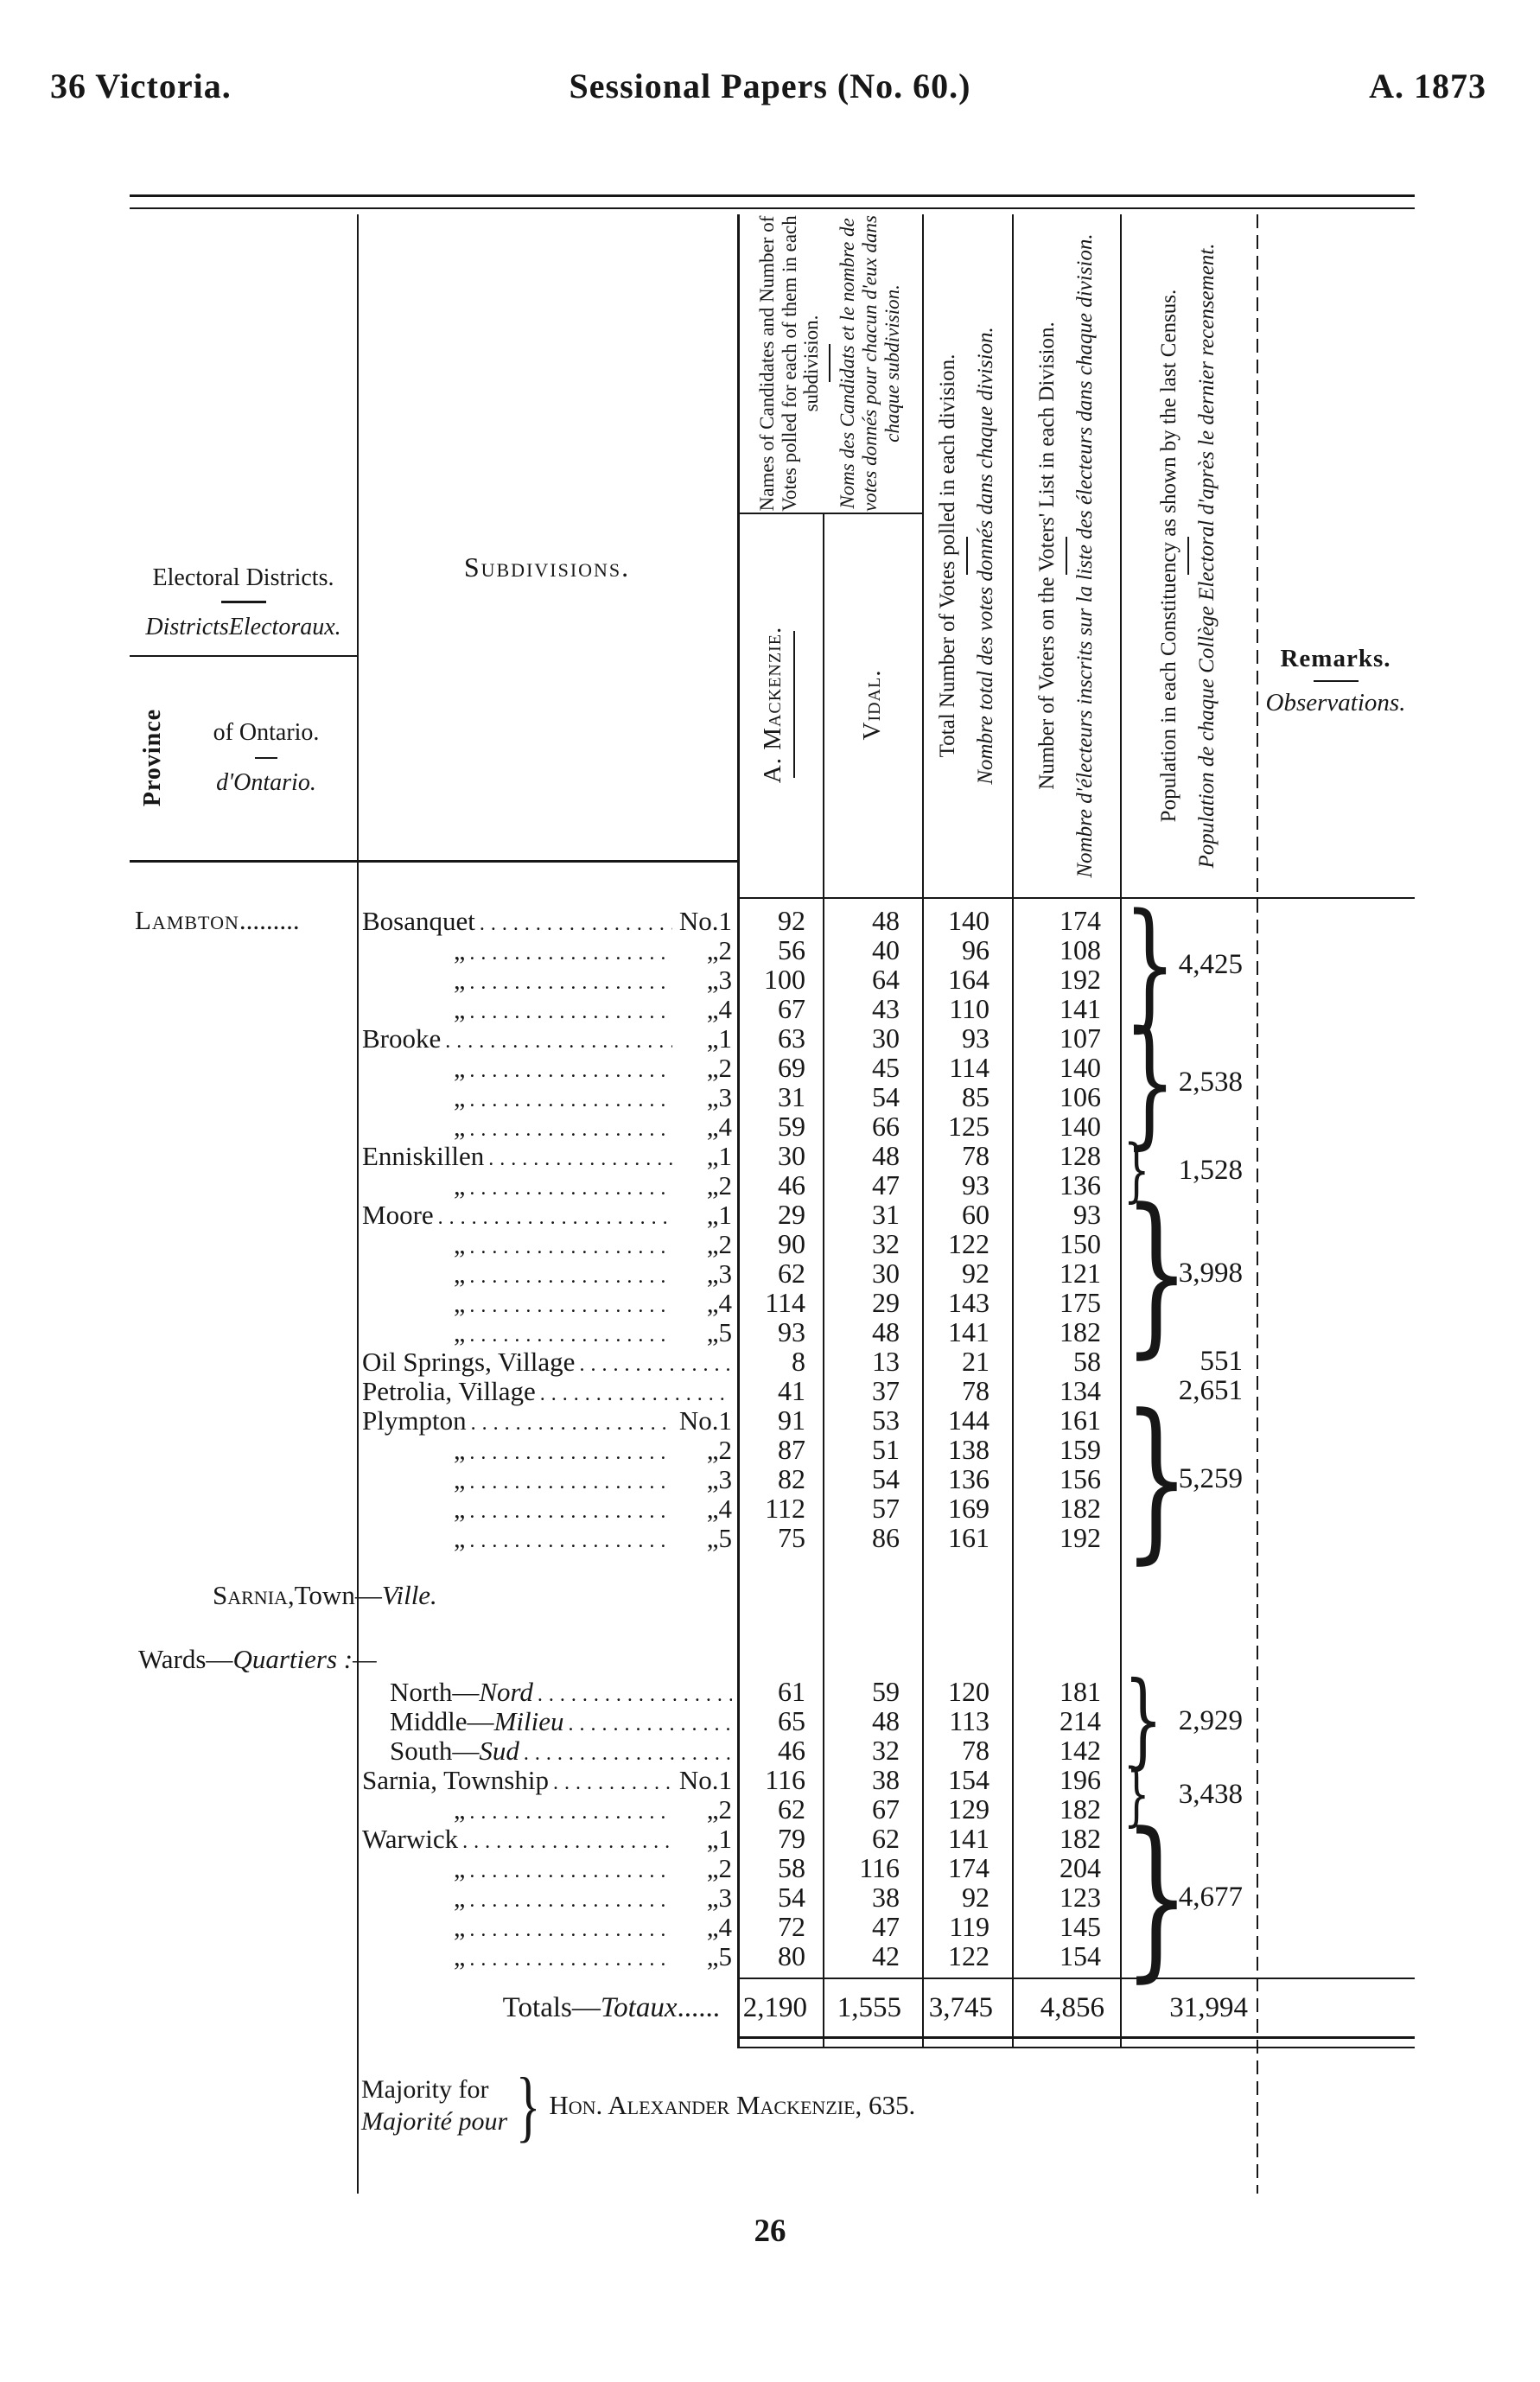 The height and width of the screenshot is (2382, 1540). I want to click on subdivision-number: 1, so click(726, 1839).